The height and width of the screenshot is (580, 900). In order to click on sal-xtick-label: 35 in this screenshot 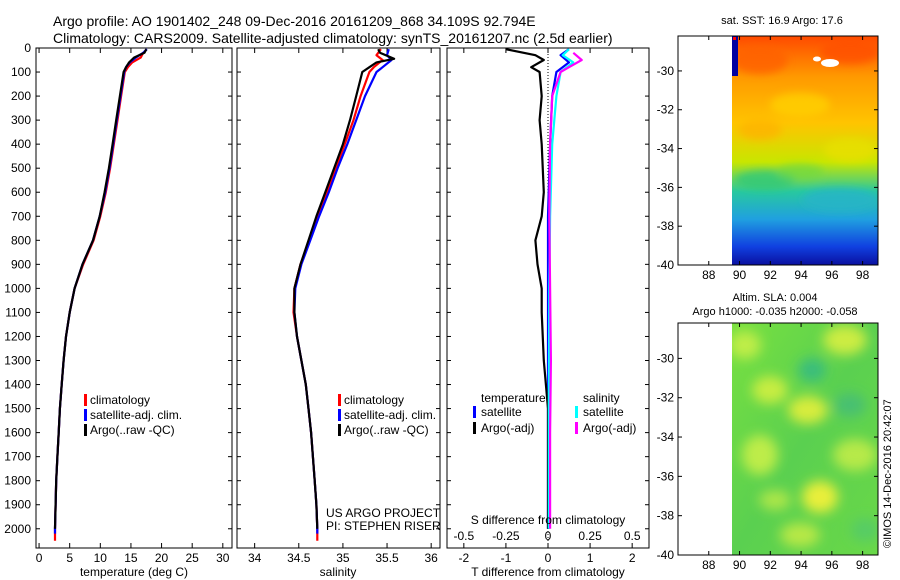, I will do `click(343, 558)`.